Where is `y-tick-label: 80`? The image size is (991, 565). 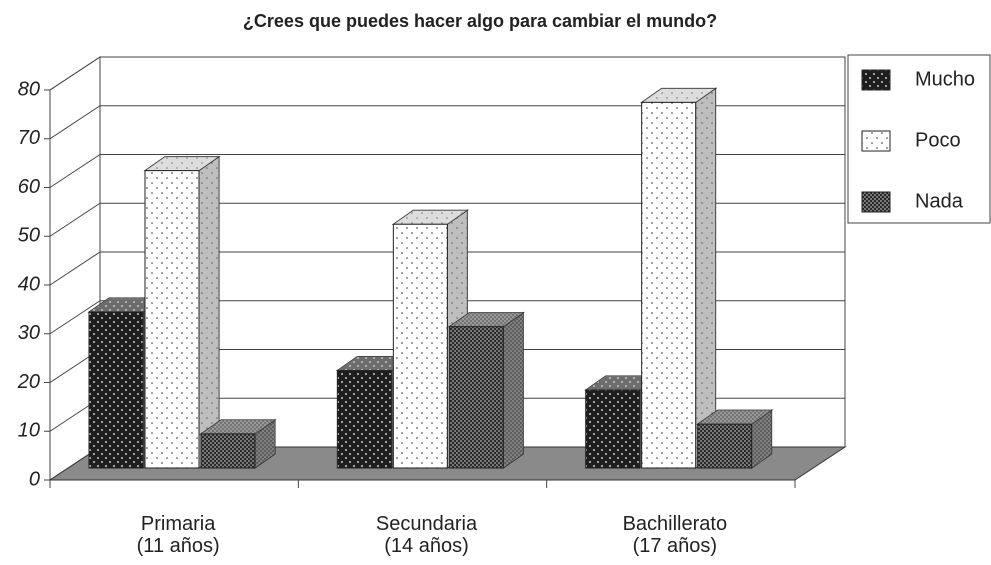 y-tick-label: 80 is located at coordinates (29, 89).